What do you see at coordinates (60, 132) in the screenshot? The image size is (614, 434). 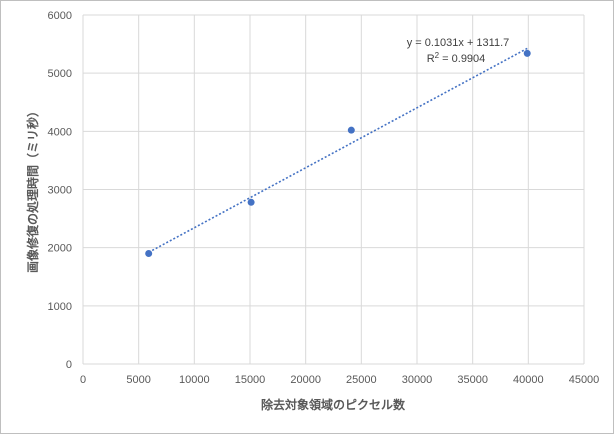 I see `y-tick-label: 4000` at bounding box center [60, 132].